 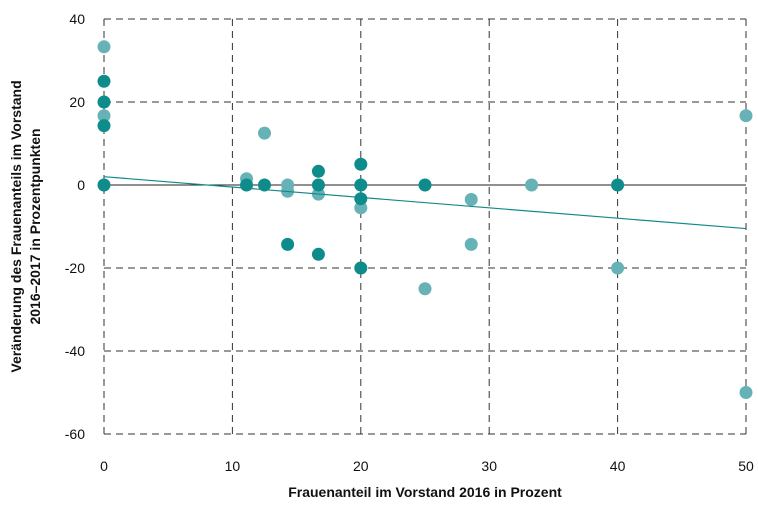 I want to click on y-tick-label: -60, so click(x=75, y=434).